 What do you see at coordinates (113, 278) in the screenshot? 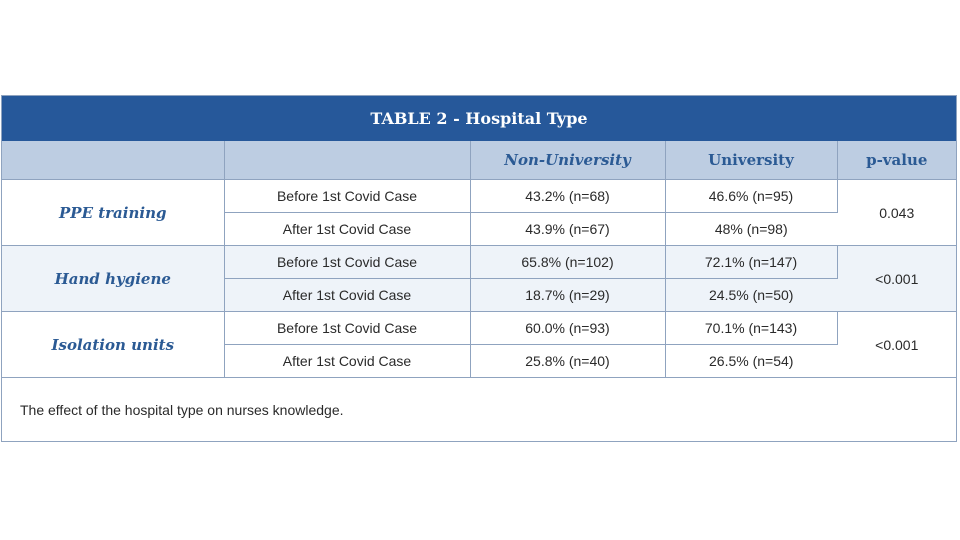
I see `category-hand-hygiene: Hand hygiene` at bounding box center [113, 278].